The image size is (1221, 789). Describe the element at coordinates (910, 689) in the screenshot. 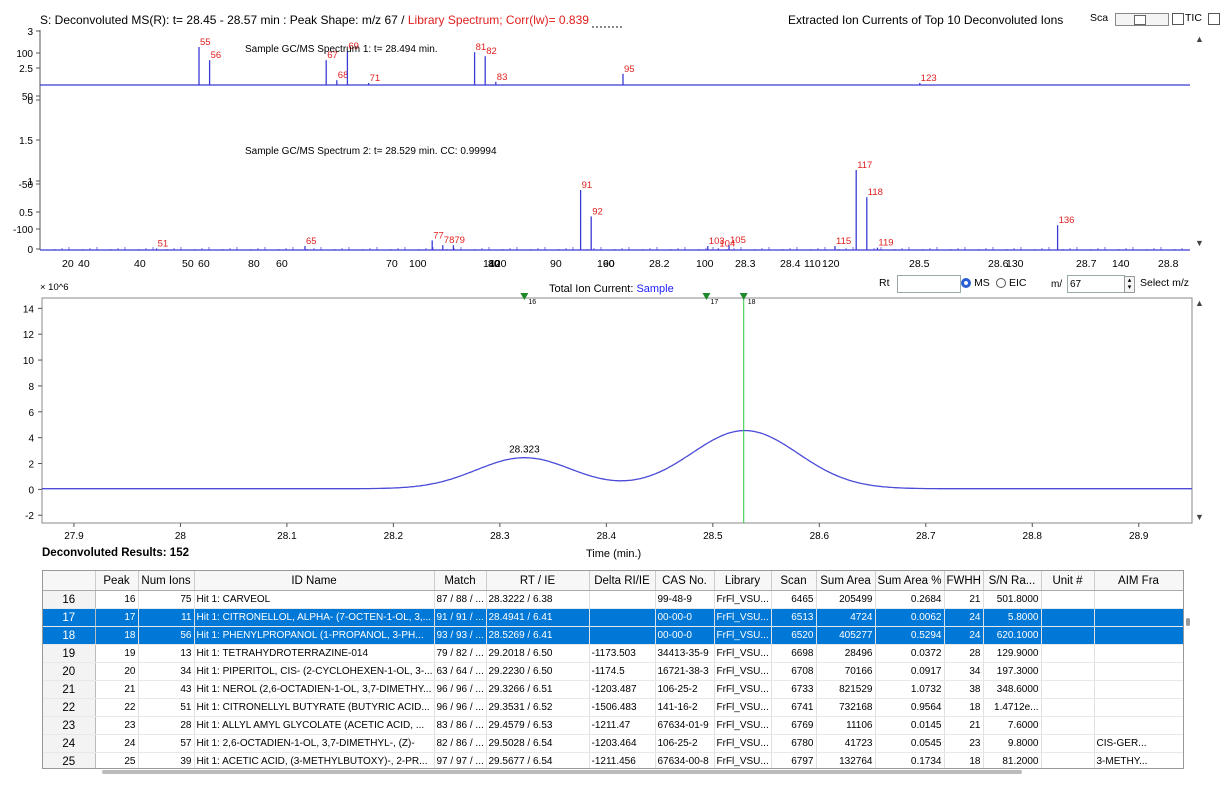

I see `cell-pct: 1.0732` at that location.